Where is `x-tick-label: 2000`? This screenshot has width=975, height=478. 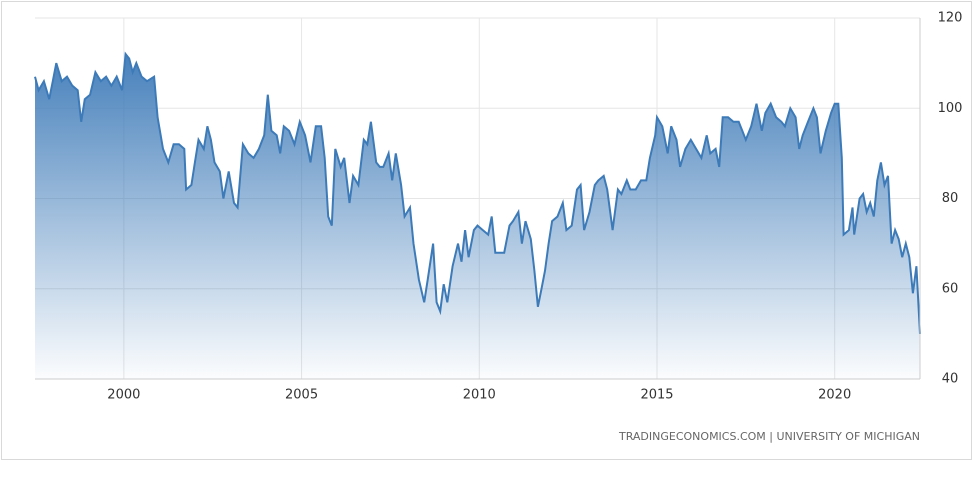 x-tick-label: 2000 is located at coordinates (123, 395).